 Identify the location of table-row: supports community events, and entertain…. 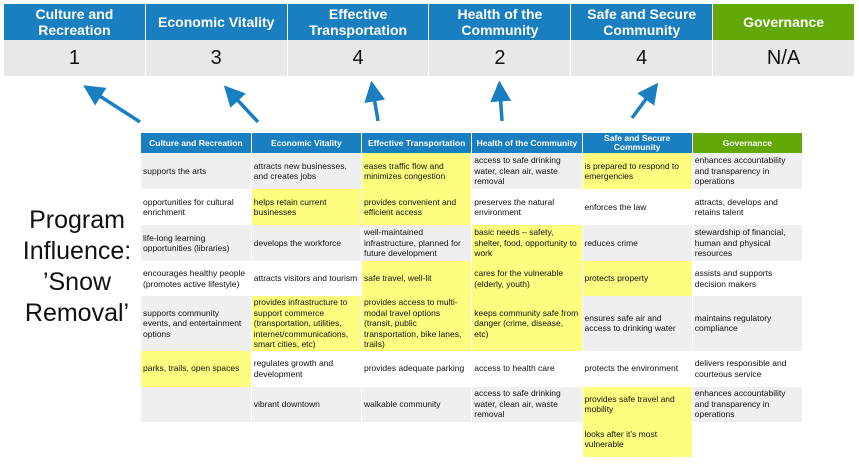
(472, 323).